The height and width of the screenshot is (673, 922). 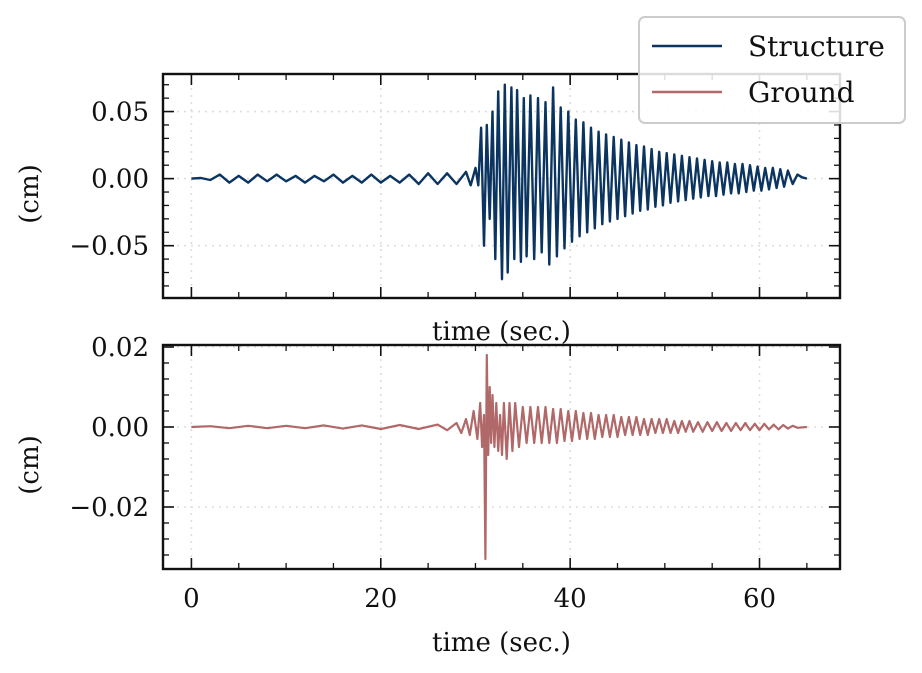 What do you see at coordinates (501, 643) in the screenshot?
I see `ground-xlabel: time (sec.)` at bounding box center [501, 643].